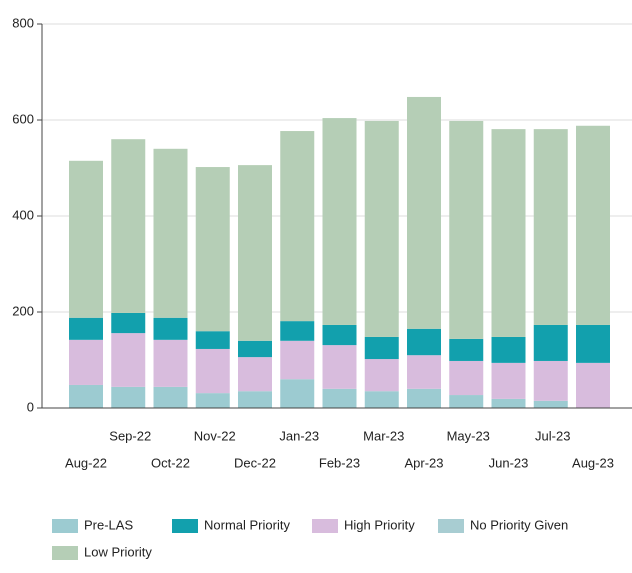 The width and height of the screenshot is (632, 573). I want to click on x-tick-label: Jun-23, so click(509, 462).